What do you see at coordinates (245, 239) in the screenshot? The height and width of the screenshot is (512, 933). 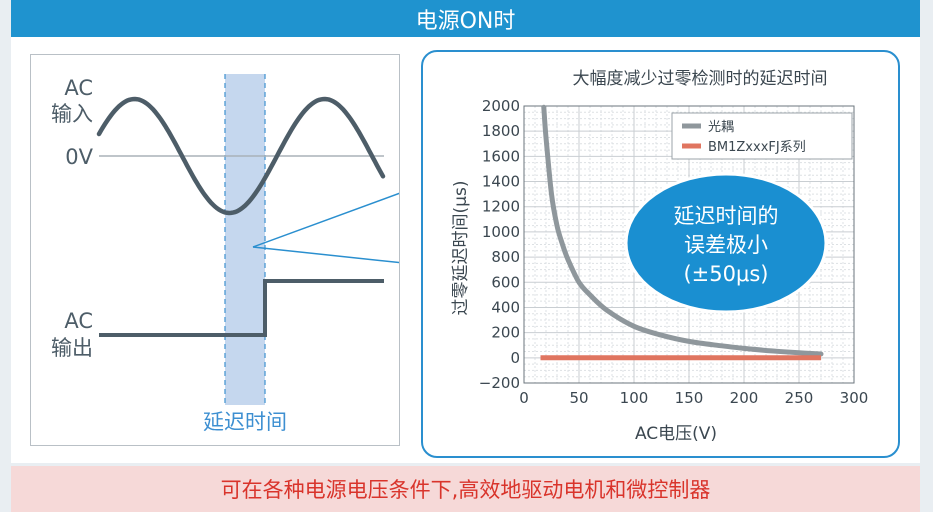 I see `delay-band` at bounding box center [245, 239].